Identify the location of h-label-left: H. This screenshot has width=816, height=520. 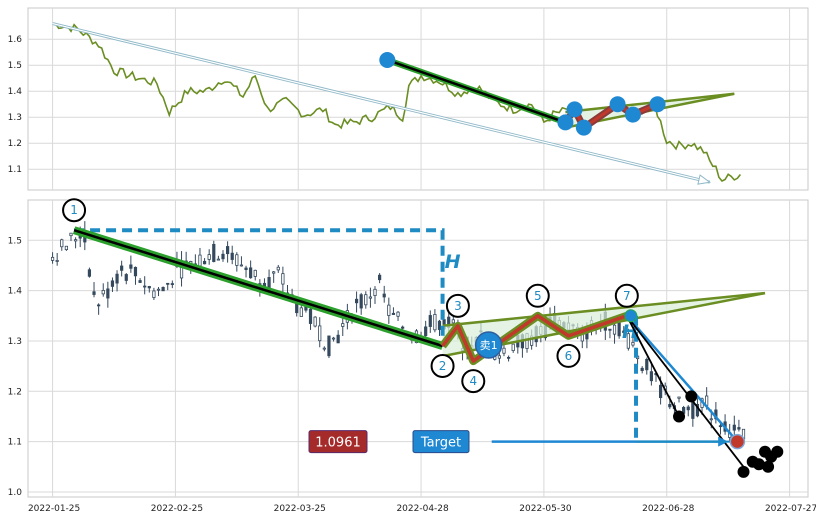
(453, 262).